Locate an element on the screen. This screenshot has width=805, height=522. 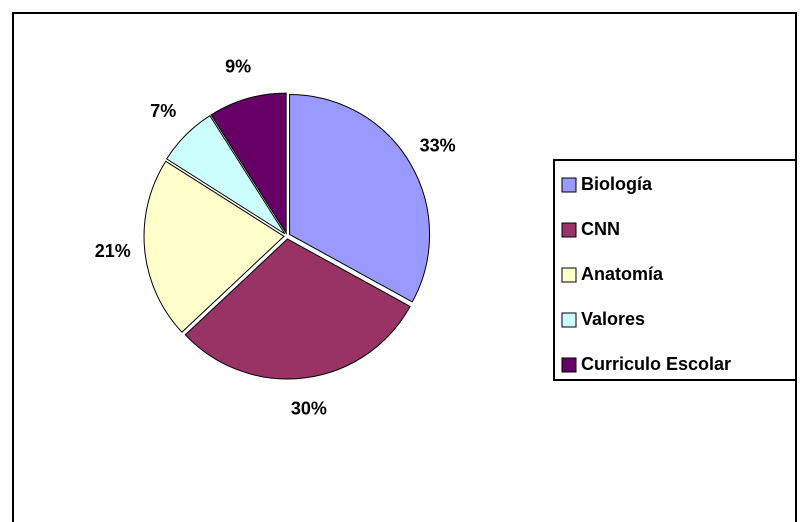
legend-label: CNN is located at coordinates (600, 229).